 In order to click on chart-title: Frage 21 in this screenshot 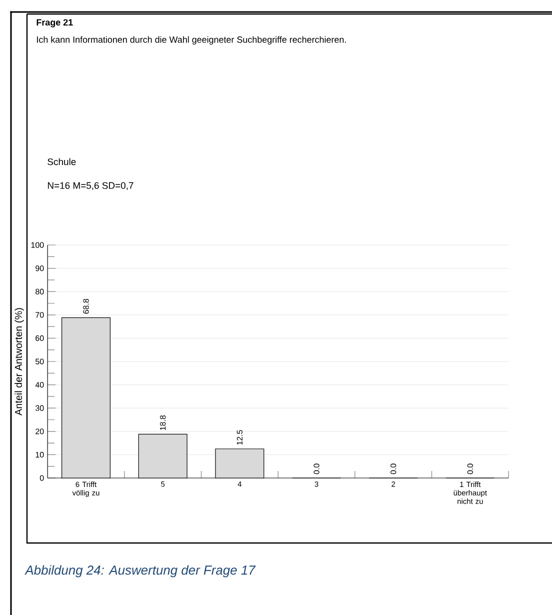, I will do `click(54, 23)`.